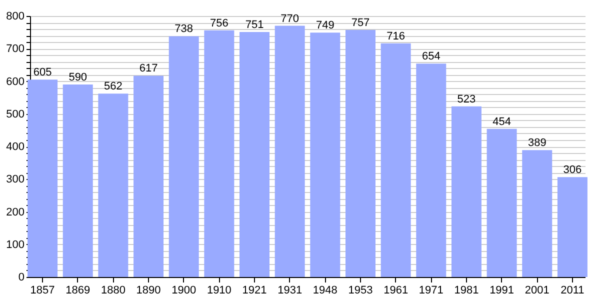 This screenshot has height=300, width=605. What do you see at coordinates (15, 244) in the screenshot?
I see `y-tick-label: 100` at bounding box center [15, 244].